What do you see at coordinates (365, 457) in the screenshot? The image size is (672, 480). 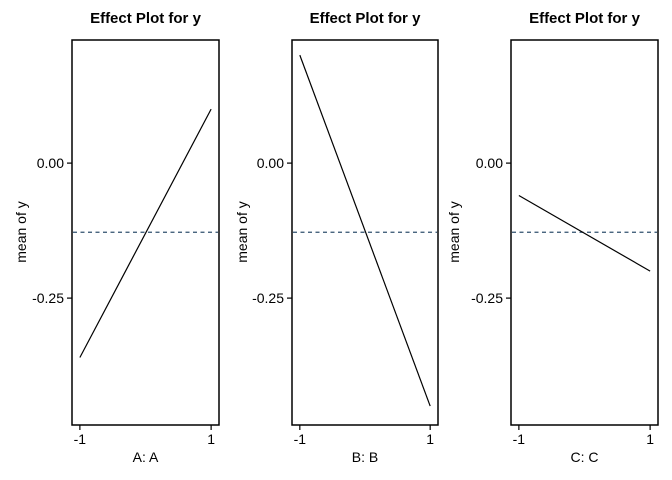 I see `x-axis-label: B` at bounding box center [365, 457].